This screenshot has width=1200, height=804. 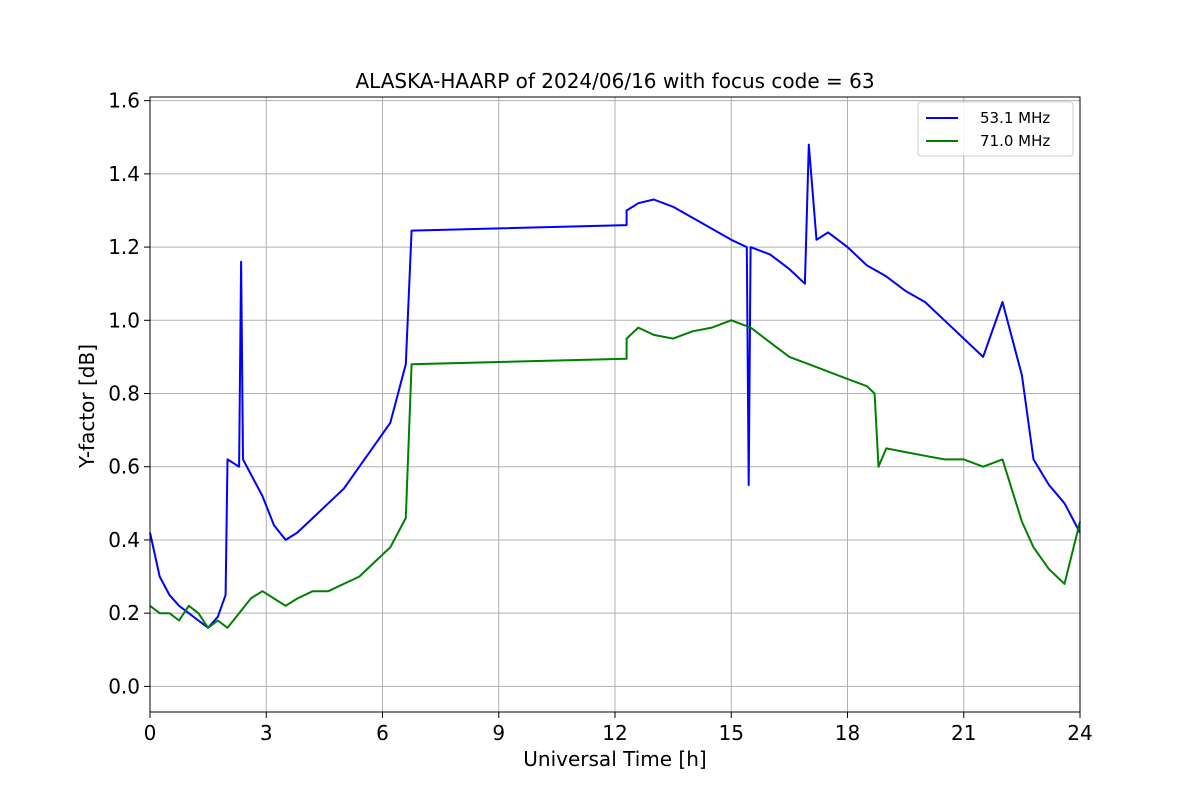 What do you see at coordinates (1015, 141) in the screenshot?
I see `legend-label: 71.0 MHz` at bounding box center [1015, 141].